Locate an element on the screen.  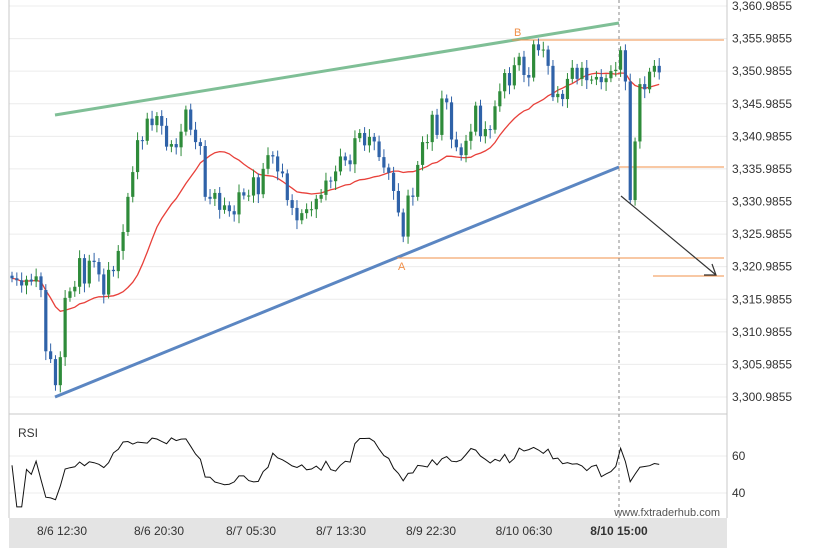
time-tick-label: 8/10 06:30 is located at coordinates (524, 531).